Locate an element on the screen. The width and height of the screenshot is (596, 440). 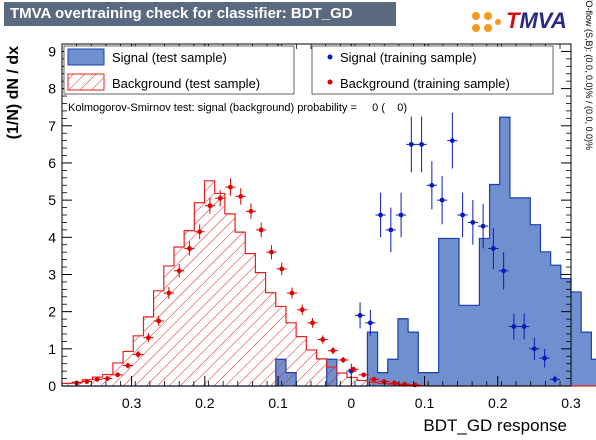
logo-text: TMVA is located at coordinates (536, 20).